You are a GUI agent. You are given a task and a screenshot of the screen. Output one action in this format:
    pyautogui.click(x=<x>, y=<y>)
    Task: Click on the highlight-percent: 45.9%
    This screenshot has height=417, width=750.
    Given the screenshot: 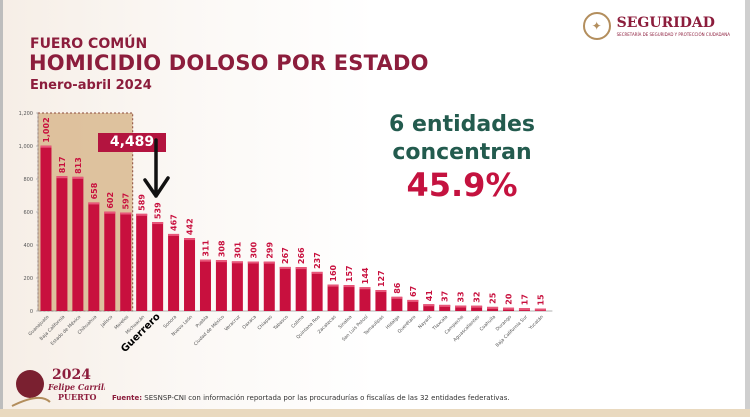 What is the action you would take?
    pyautogui.click(x=462, y=185)
    